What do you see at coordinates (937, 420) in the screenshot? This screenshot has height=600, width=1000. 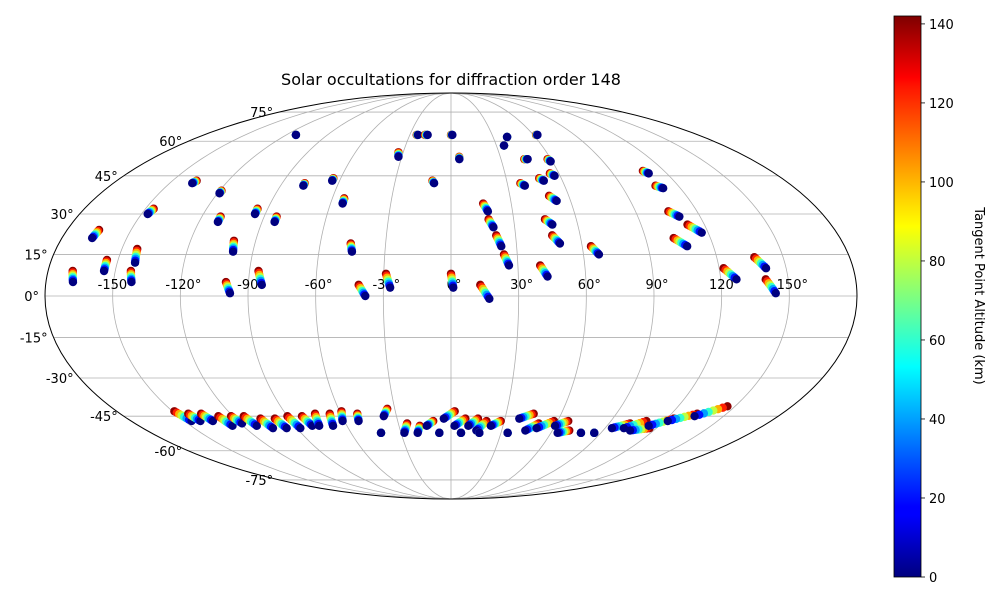 I see `colorbar-tick-label: 40` at bounding box center [937, 420].